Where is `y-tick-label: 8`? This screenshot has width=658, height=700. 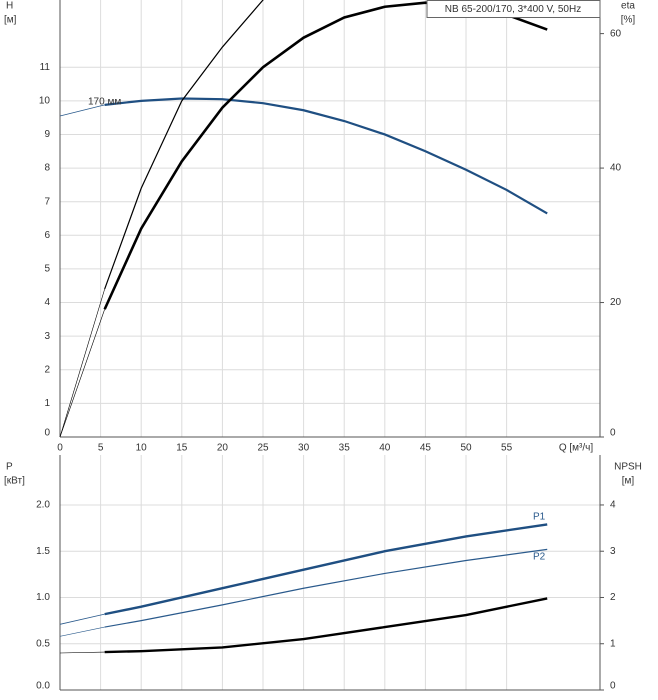 y-tick-label: 8 is located at coordinates (47, 168).